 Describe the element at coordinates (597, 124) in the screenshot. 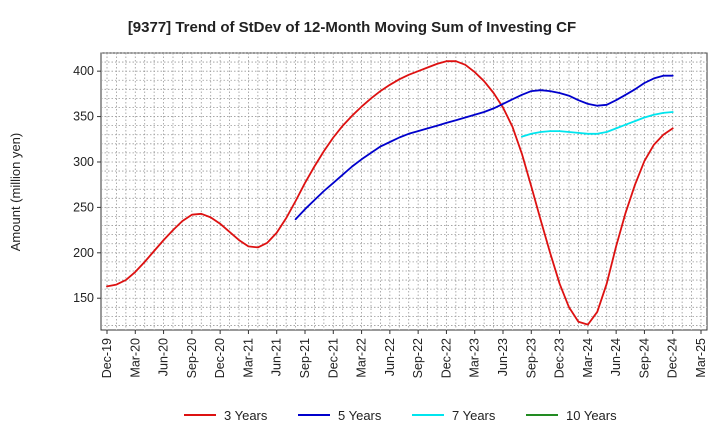

I see `series-line-7-years` at that location.